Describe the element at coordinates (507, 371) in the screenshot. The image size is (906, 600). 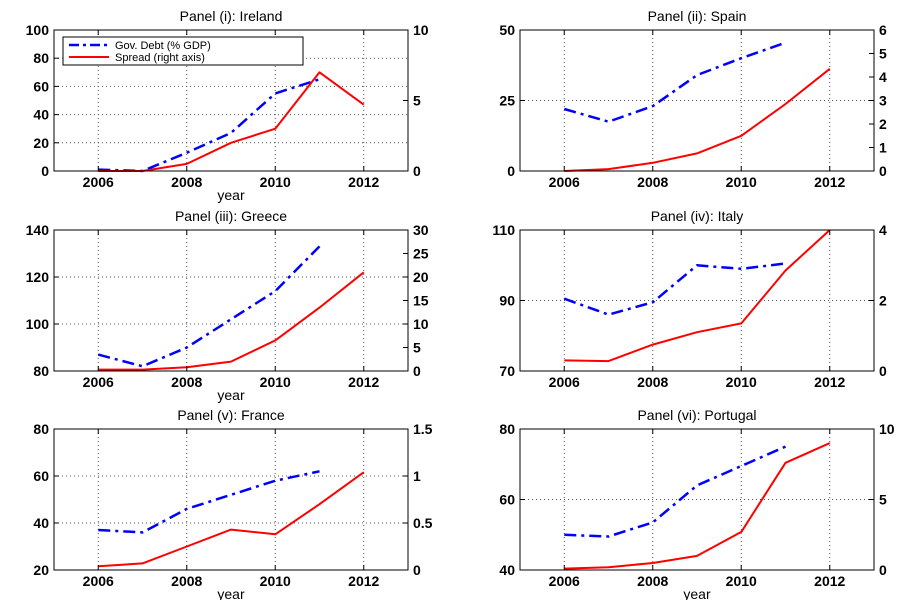
I see `y-tick-label: 70` at that location.